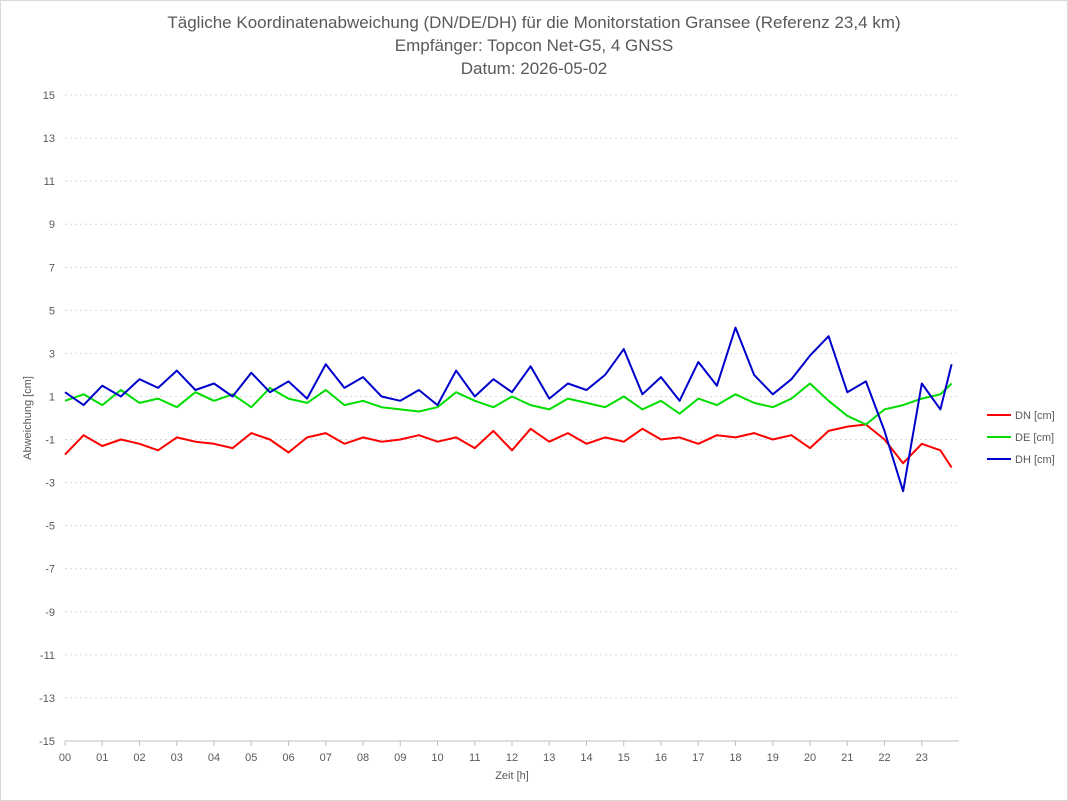  Describe the element at coordinates (50, 441) in the screenshot. I see `y-tick-label: -1` at that location.